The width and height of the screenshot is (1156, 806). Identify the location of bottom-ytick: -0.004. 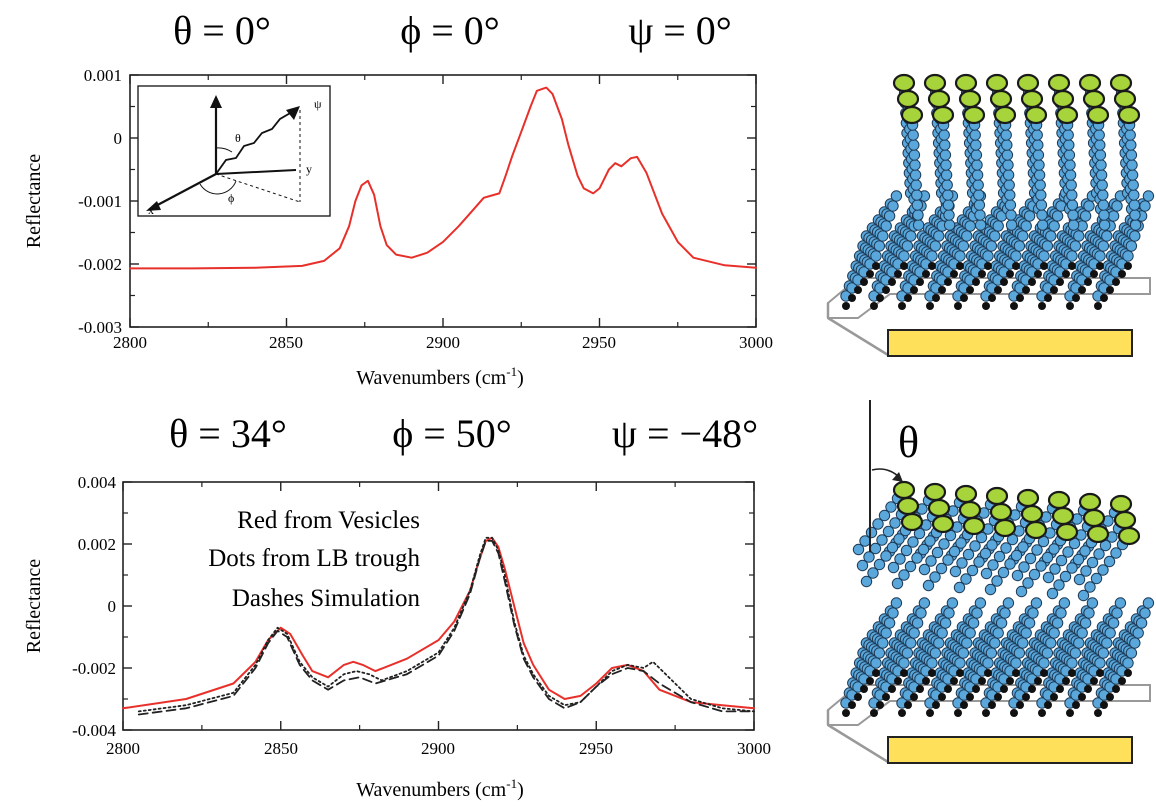
(94, 730).